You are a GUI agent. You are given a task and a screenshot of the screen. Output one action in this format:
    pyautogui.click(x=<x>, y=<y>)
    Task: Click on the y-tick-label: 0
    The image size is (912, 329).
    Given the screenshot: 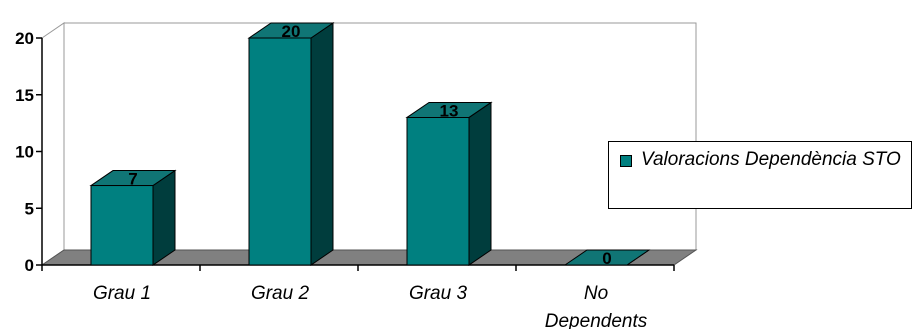 What is the action you would take?
    pyautogui.click(x=29, y=265)
    